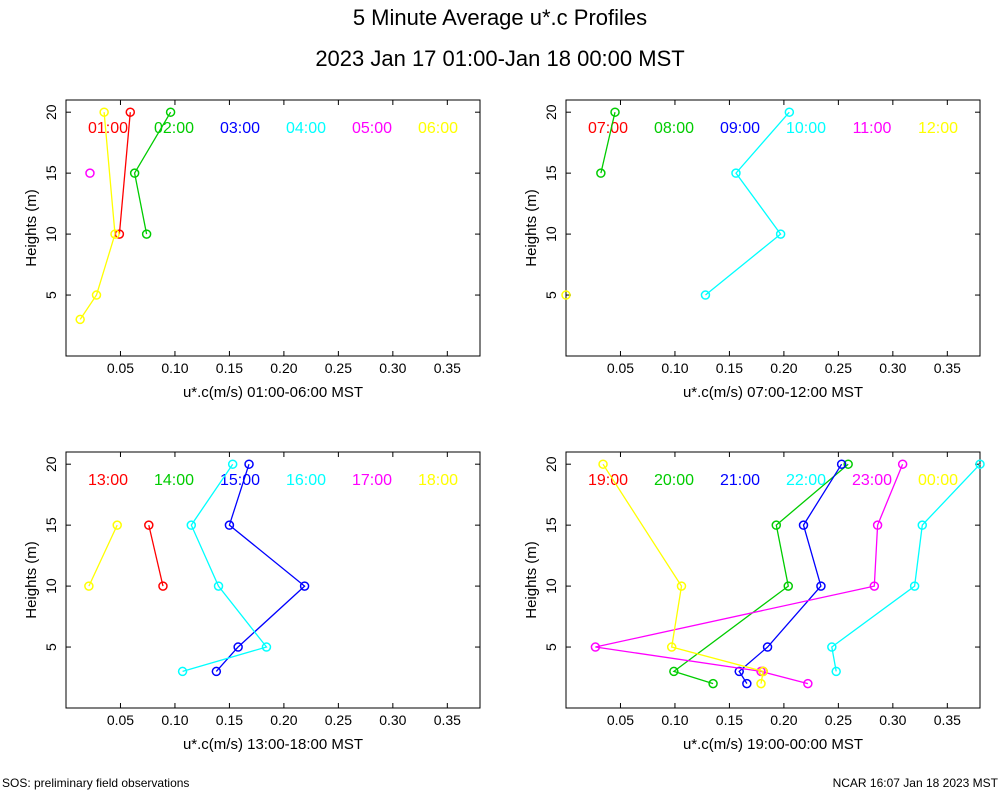 This screenshot has width=1000, height=800. I want to click on legend-label: 05:00, so click(372, 128).